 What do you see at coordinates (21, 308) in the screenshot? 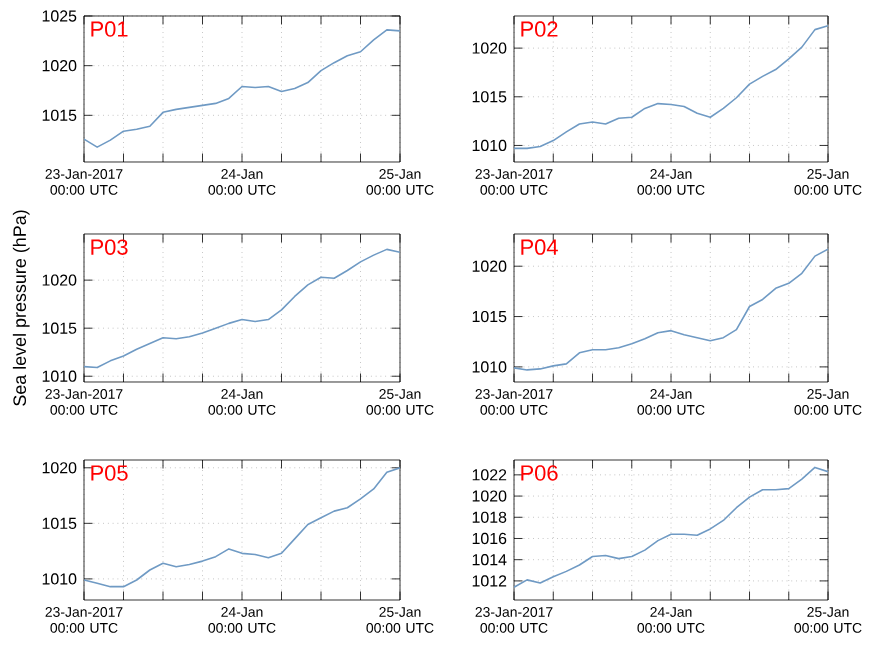
I see `y-axis-title: Sea level pressure (hPa)` at bounding box center [21, 308].